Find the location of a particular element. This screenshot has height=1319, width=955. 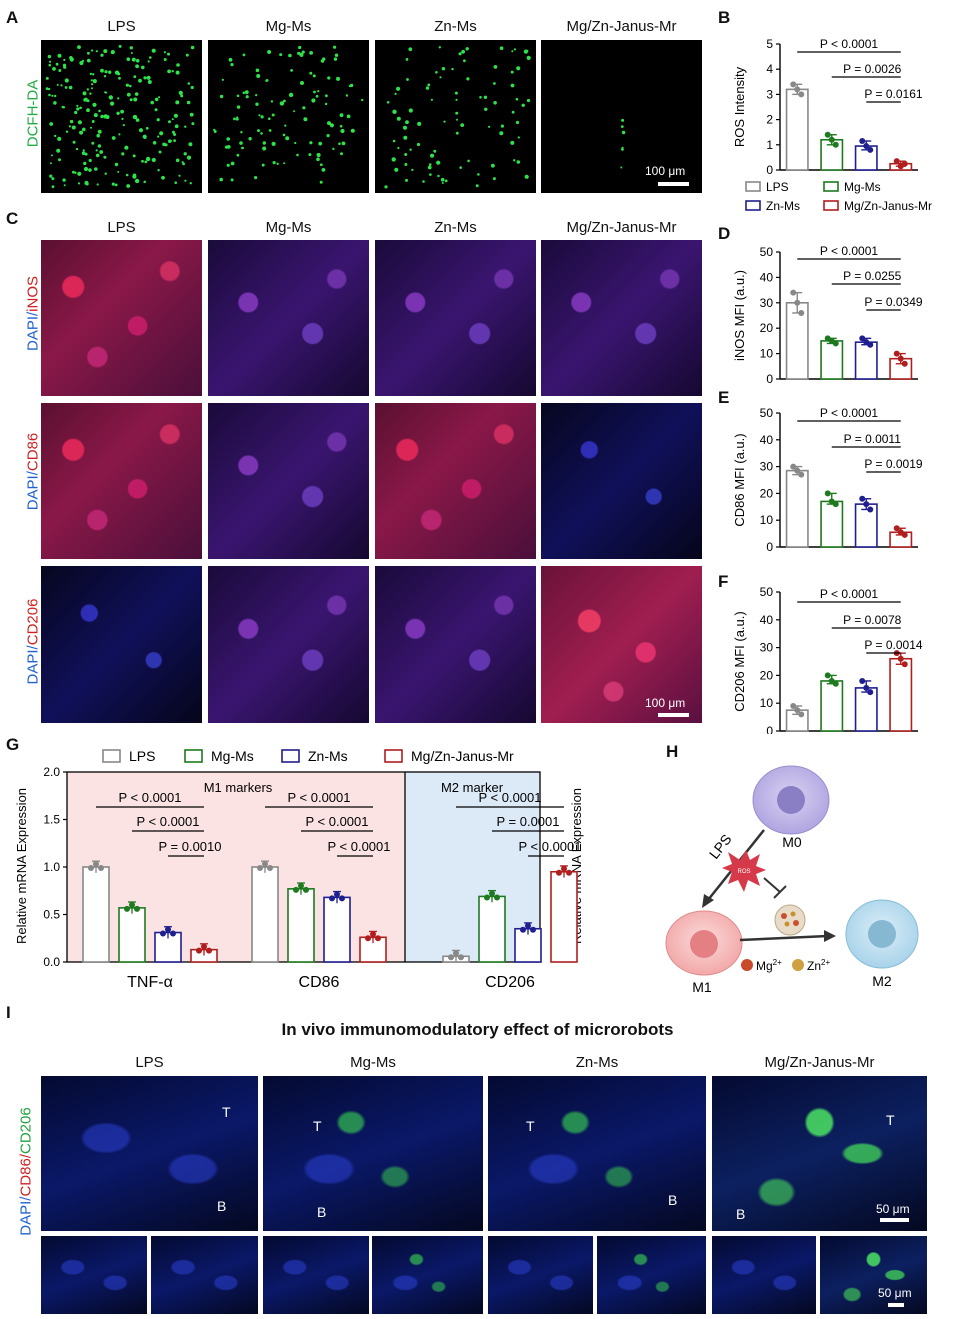

y-axis-label: CD206 MFI (a.u.) is located at coordinates (739, 661).